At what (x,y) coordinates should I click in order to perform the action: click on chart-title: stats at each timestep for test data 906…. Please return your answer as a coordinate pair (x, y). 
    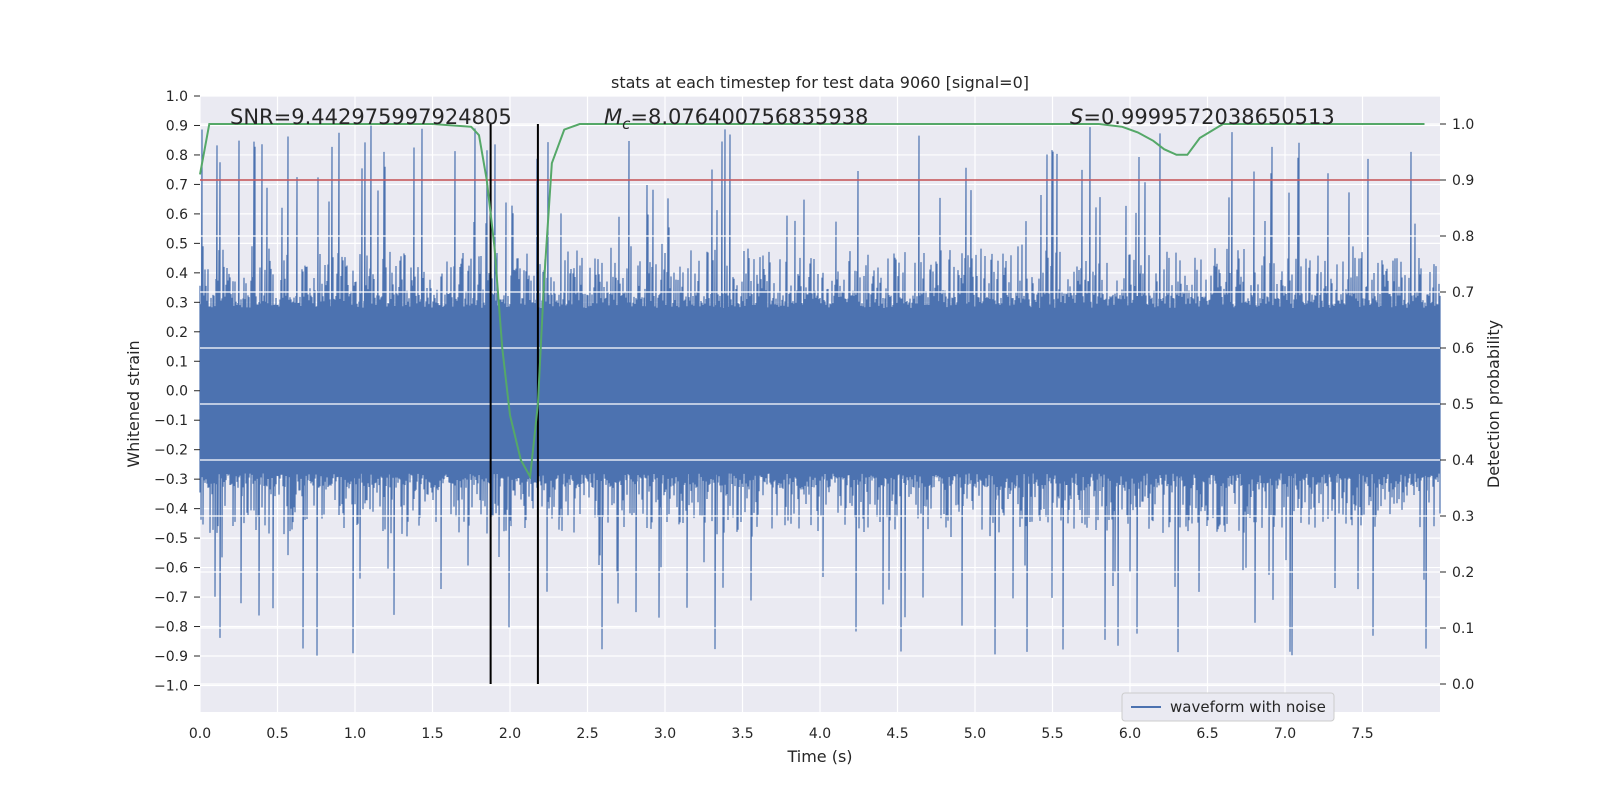
    Looking at the image, I should click on (820, 82).